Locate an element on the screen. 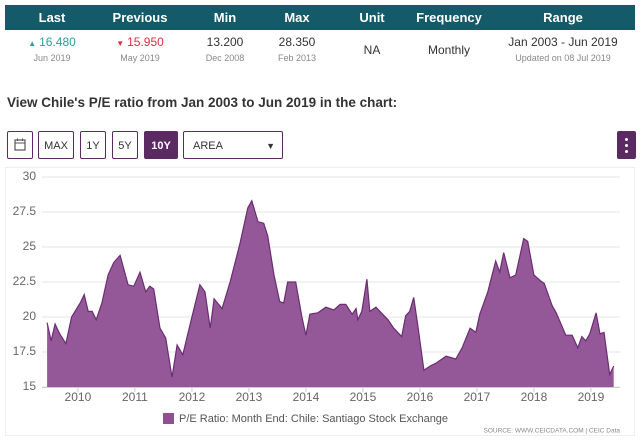 The height and width of the screenshot is (441, 640). value-text: 15.950 is located at coordinates (145, 42).